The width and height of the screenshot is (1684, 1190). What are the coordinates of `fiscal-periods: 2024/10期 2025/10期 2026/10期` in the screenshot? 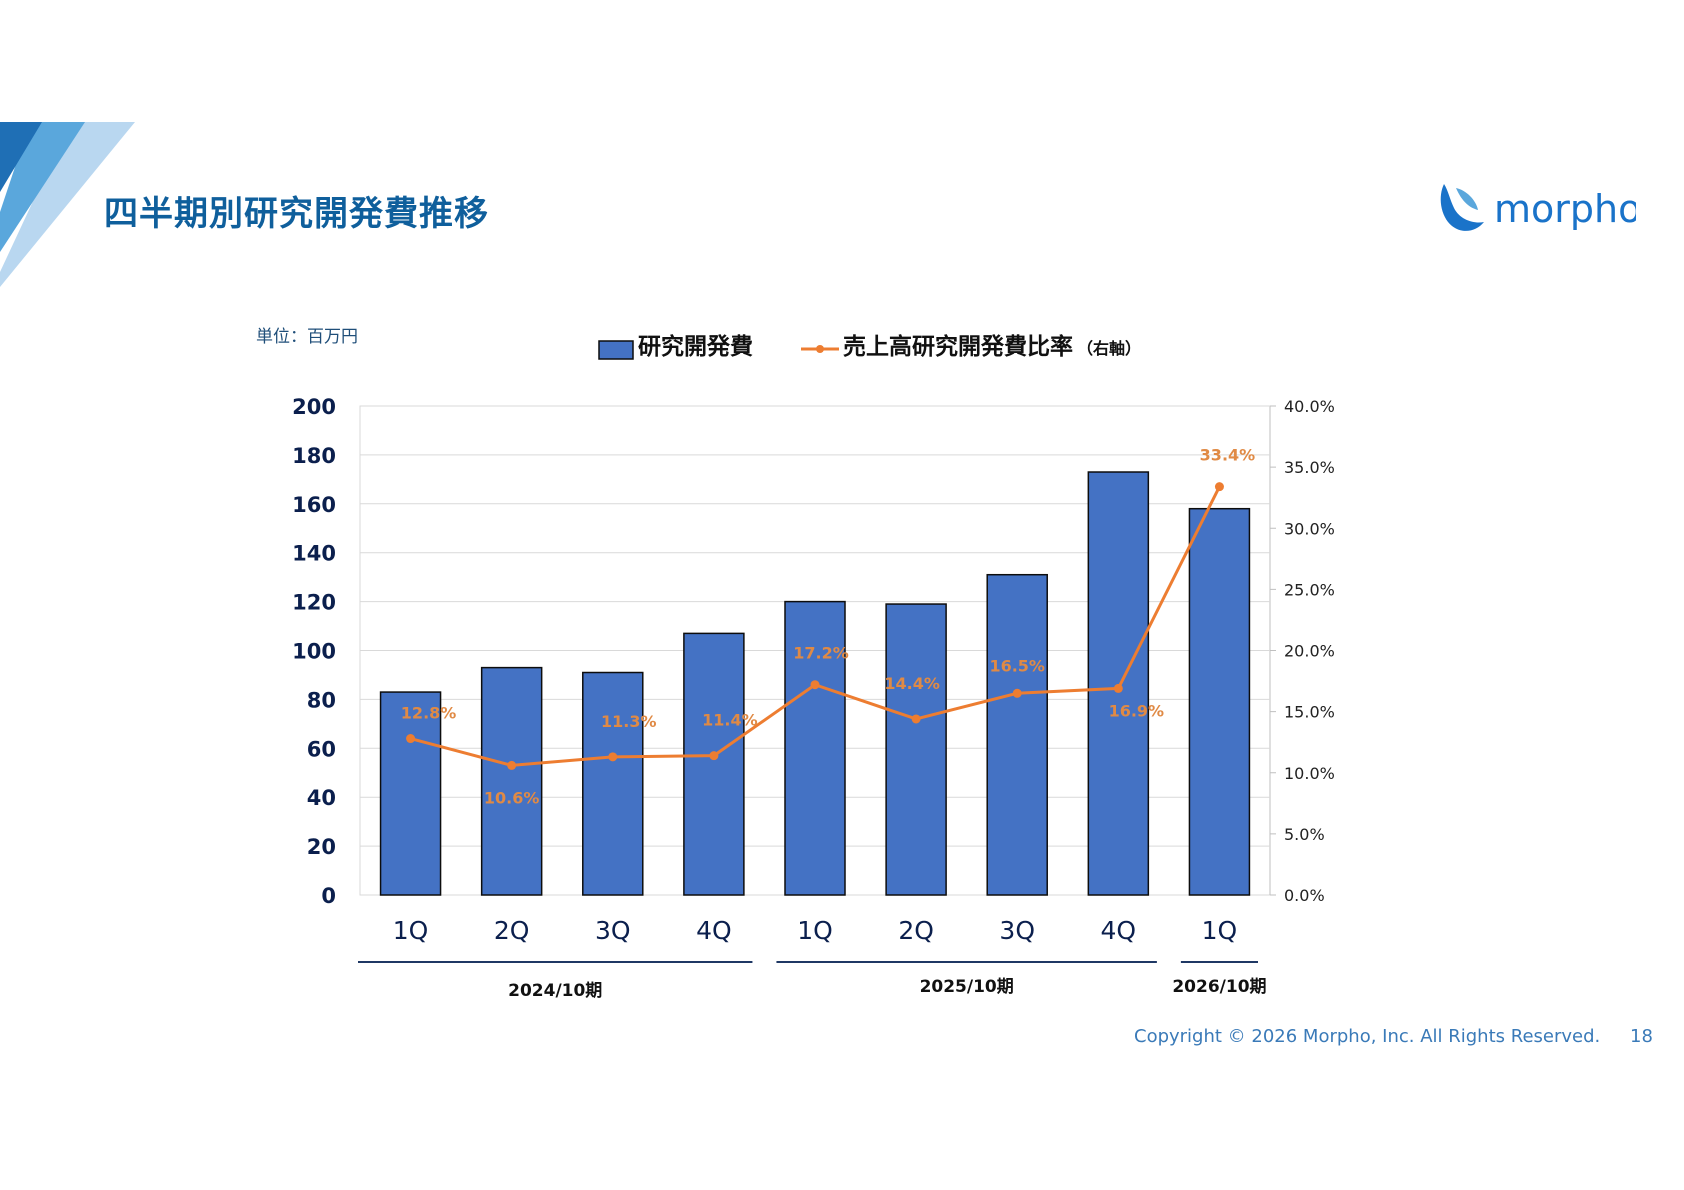 It's located at (812, 981).